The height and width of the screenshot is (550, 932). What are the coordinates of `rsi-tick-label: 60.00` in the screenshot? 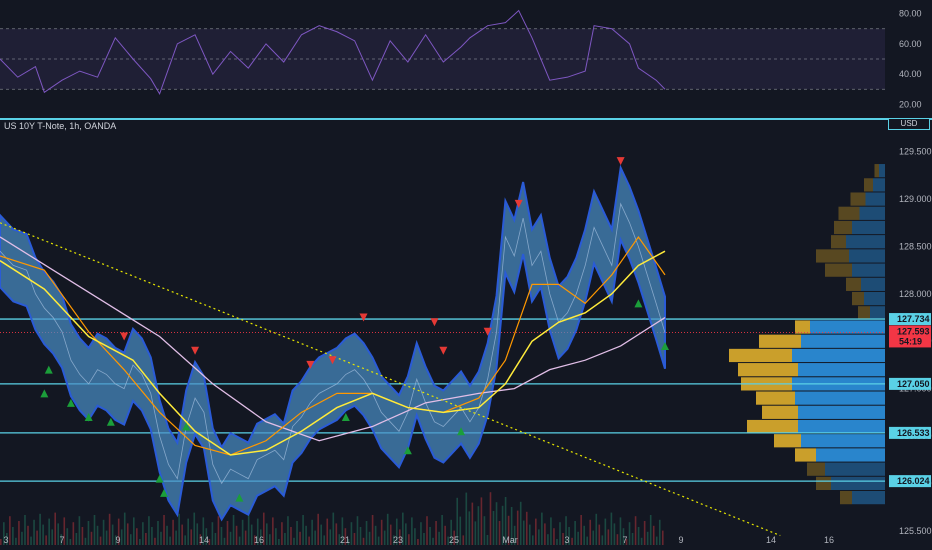 It's located at (910, 44).